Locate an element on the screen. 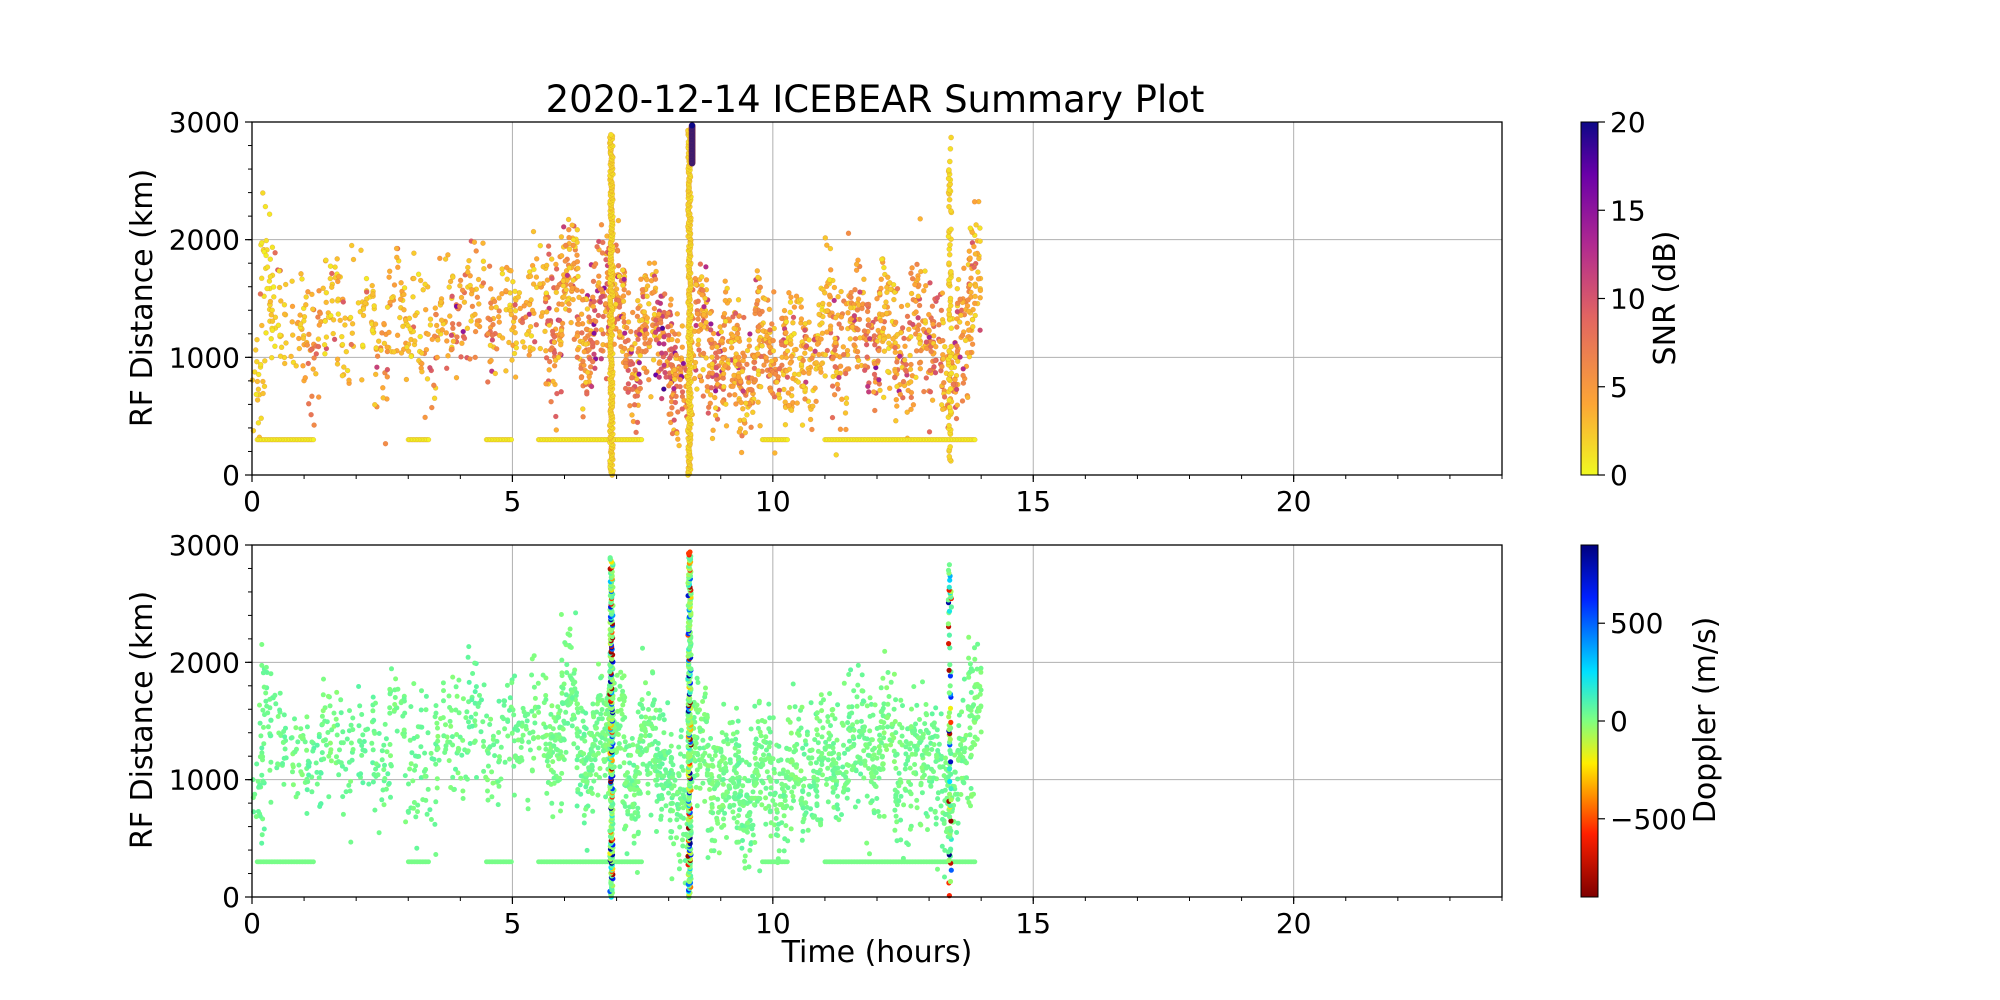 The image size is (2000, 1000). colorbar-tick-label: 5 is located at coordinates (1619, 387).